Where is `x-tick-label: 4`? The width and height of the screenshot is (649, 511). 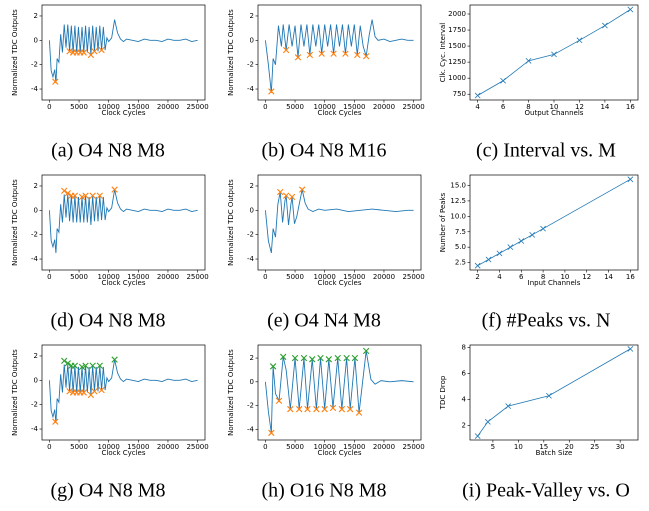 x-tick-label: 4 is located at coordinates (499, 277).